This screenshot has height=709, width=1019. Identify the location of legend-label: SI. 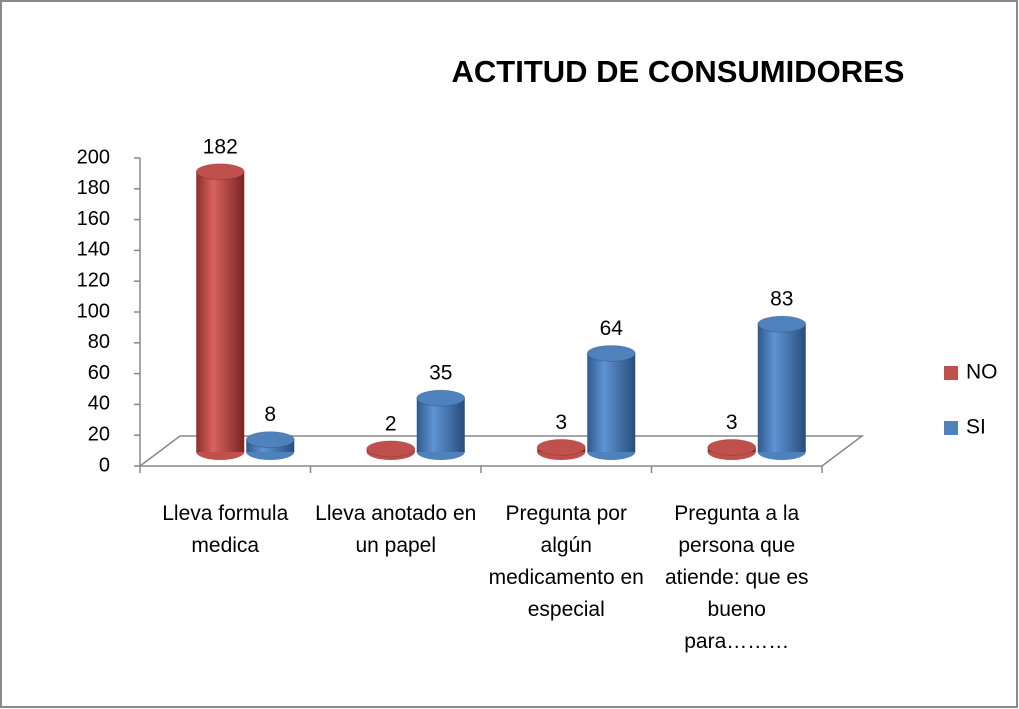
(976, 427).